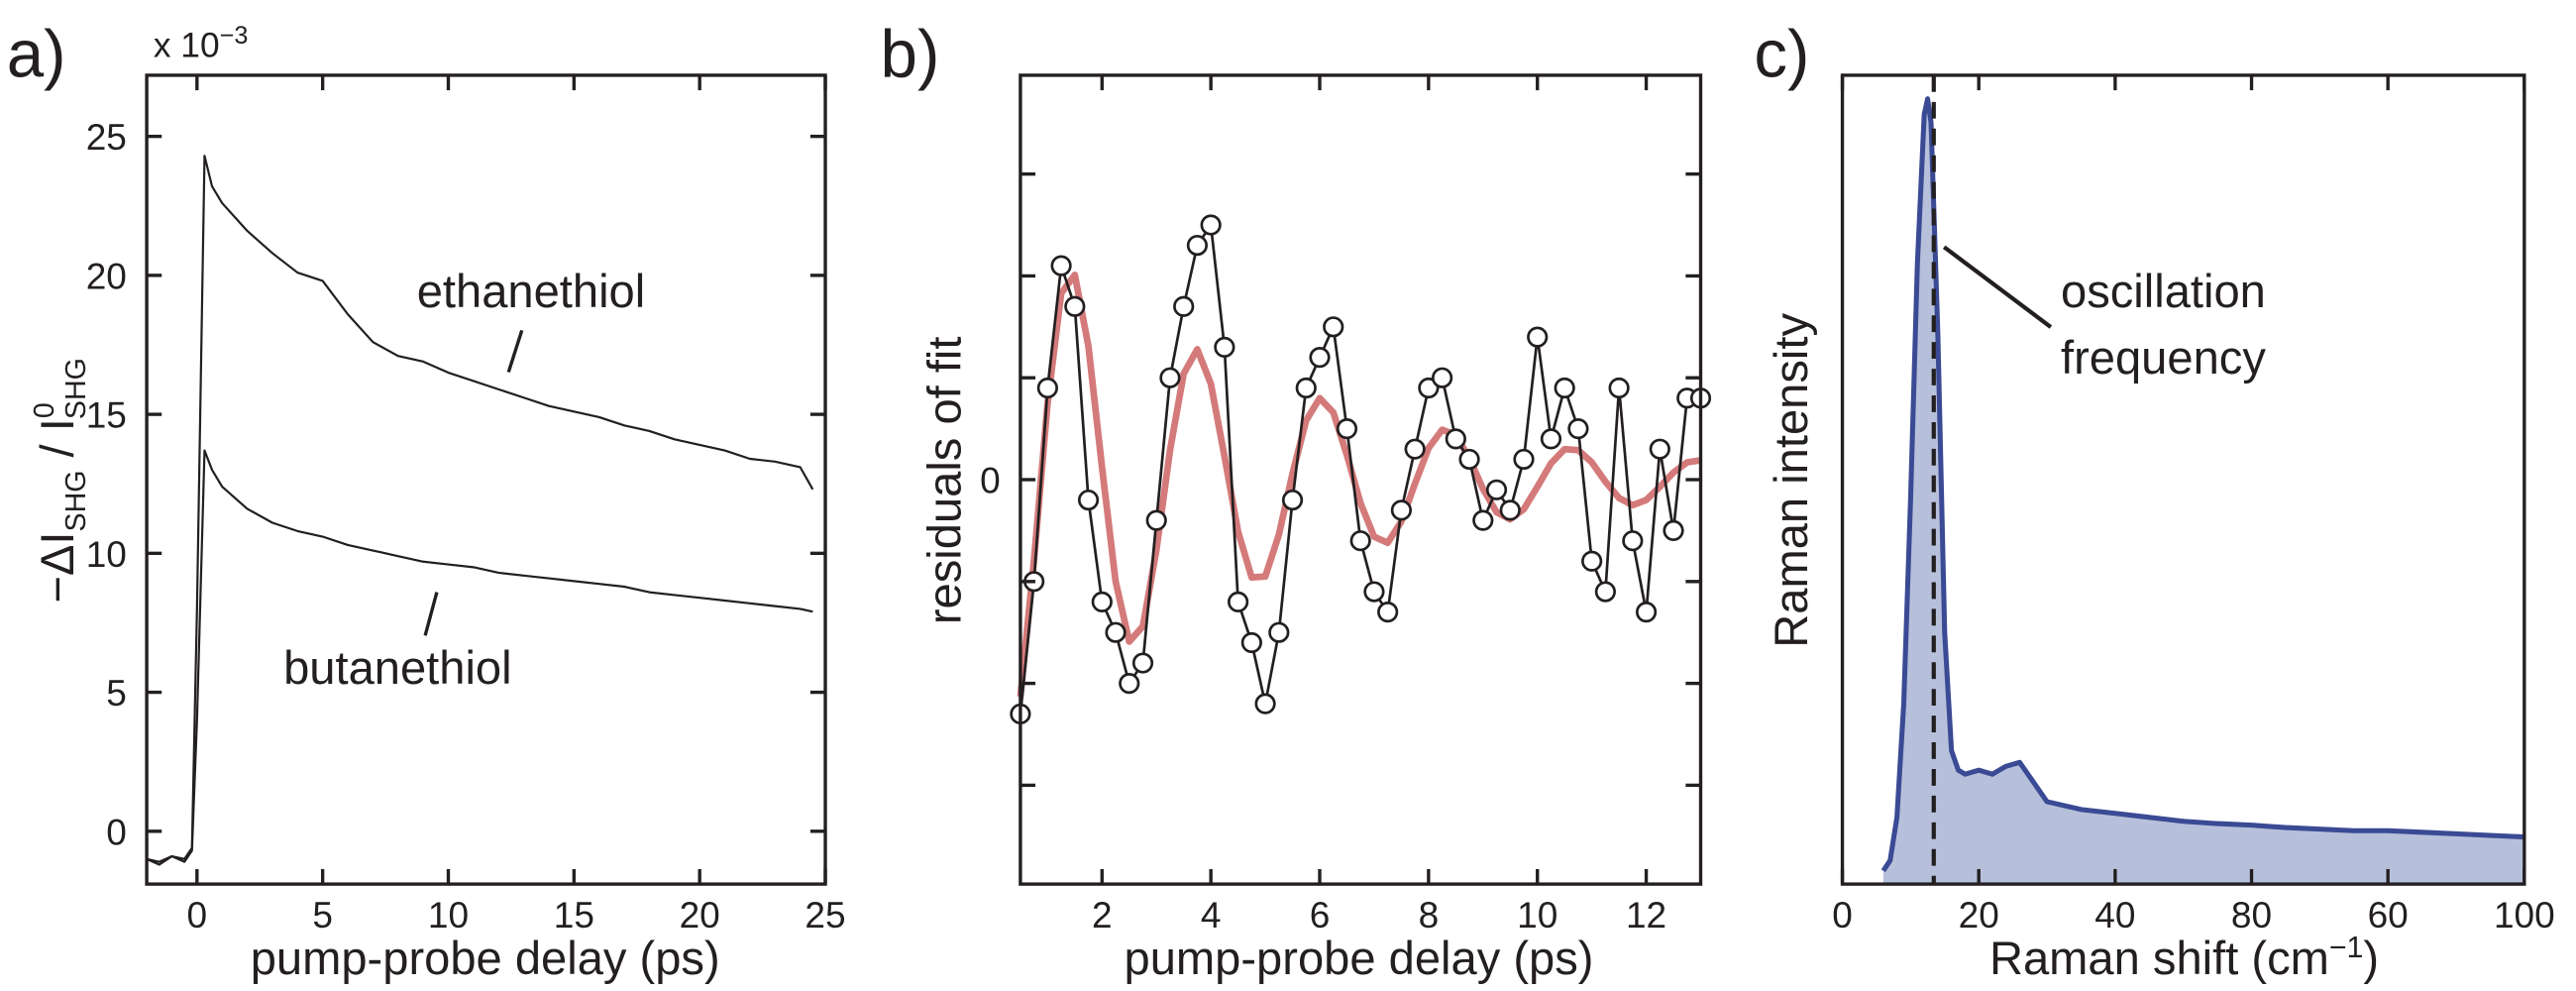 This screenshot has width=2576, height=991. I want to click on y-tick-label: 25, so click(106, 137).